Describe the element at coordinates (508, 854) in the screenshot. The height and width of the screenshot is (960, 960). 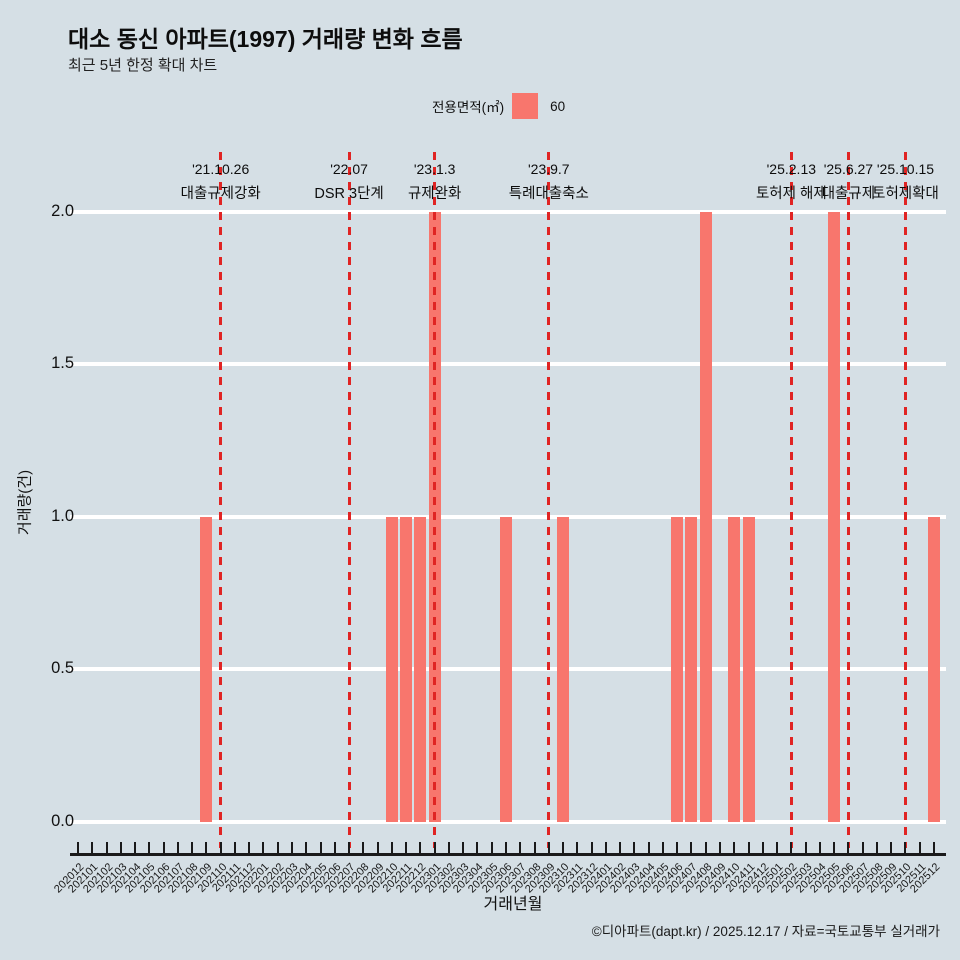
I see `x-axis-line` at that location.